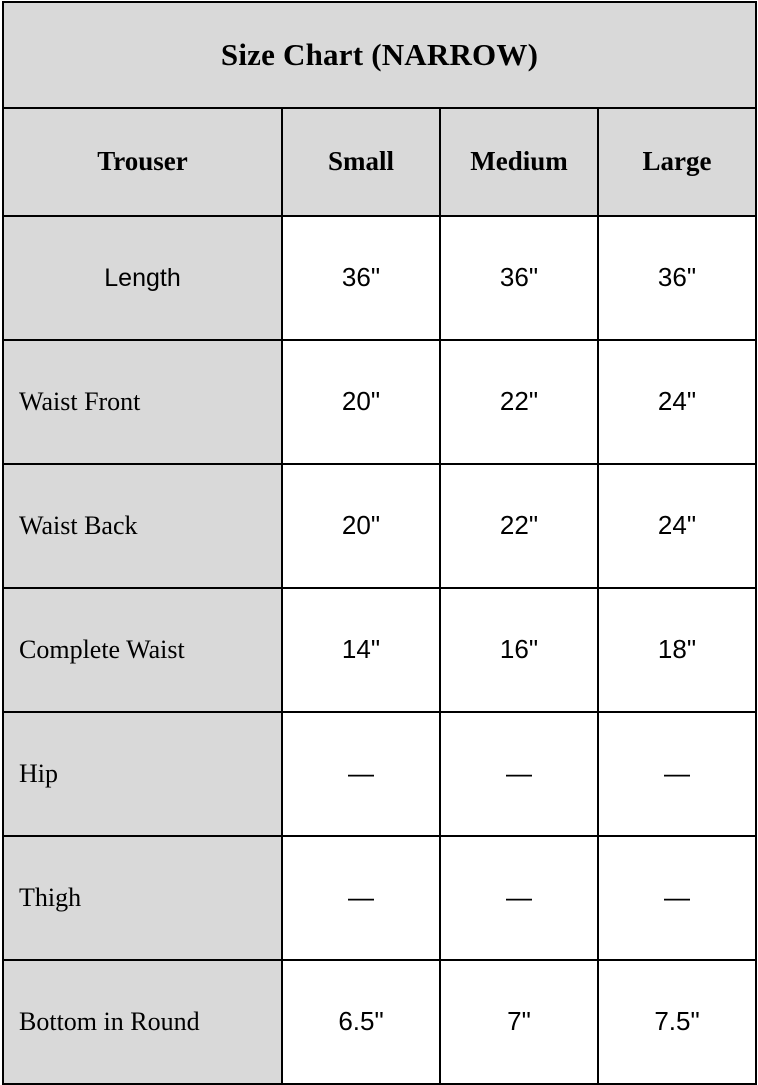 This screenshot has width=758, height=1085. I want to click on table-row: Bottom in Round 6.5" 7" 7.5", so click(380, 1022).